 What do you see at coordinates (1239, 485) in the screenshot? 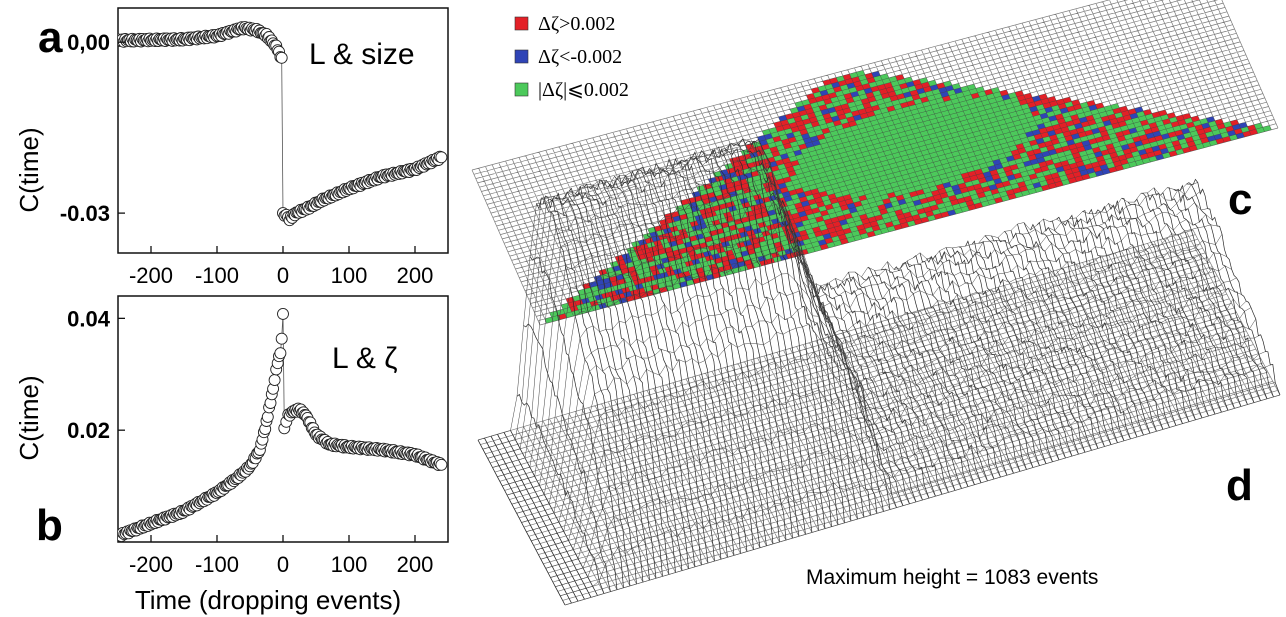
I see `panel-label-d: d` at bounding box center [1239, 485].